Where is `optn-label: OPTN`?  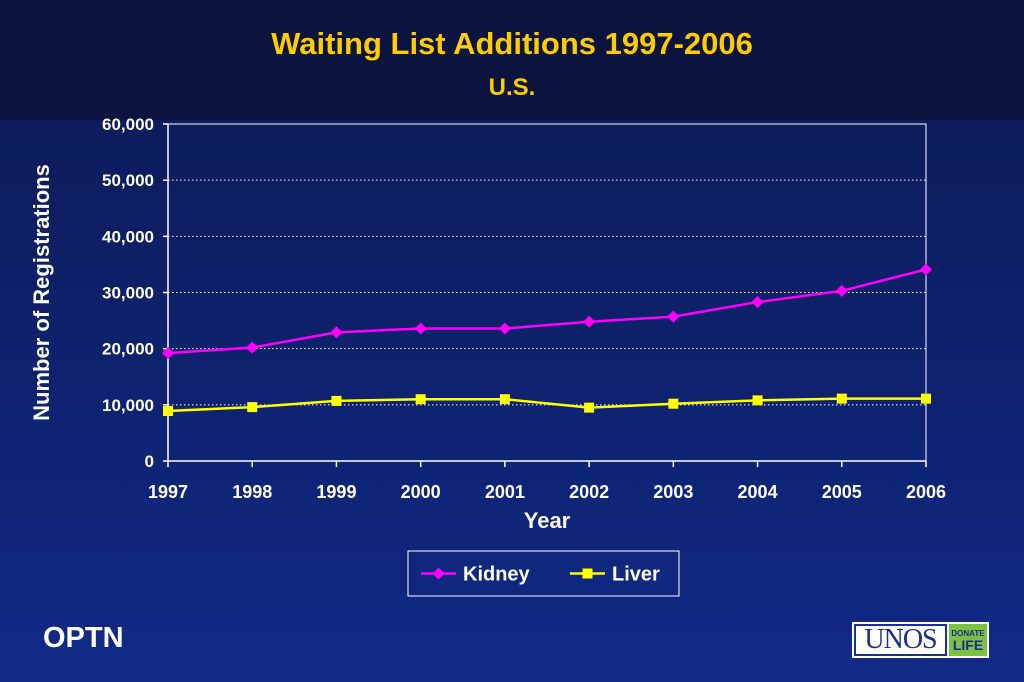 optn-label: OPTN is located at coordinates (83, 638).